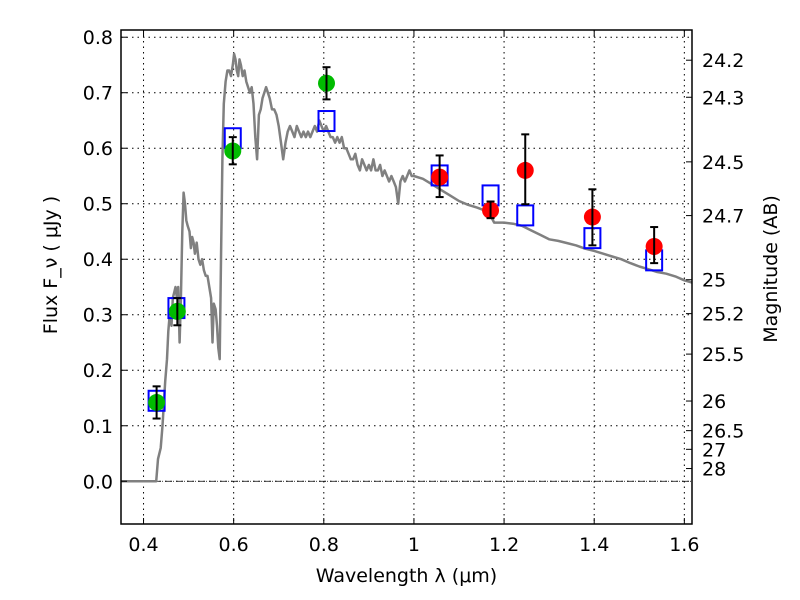 The image size is (800, 600). Describe the element at coordinates (594, 545) in the screenshot. I see `x-tick-label: 1.4` at that location.